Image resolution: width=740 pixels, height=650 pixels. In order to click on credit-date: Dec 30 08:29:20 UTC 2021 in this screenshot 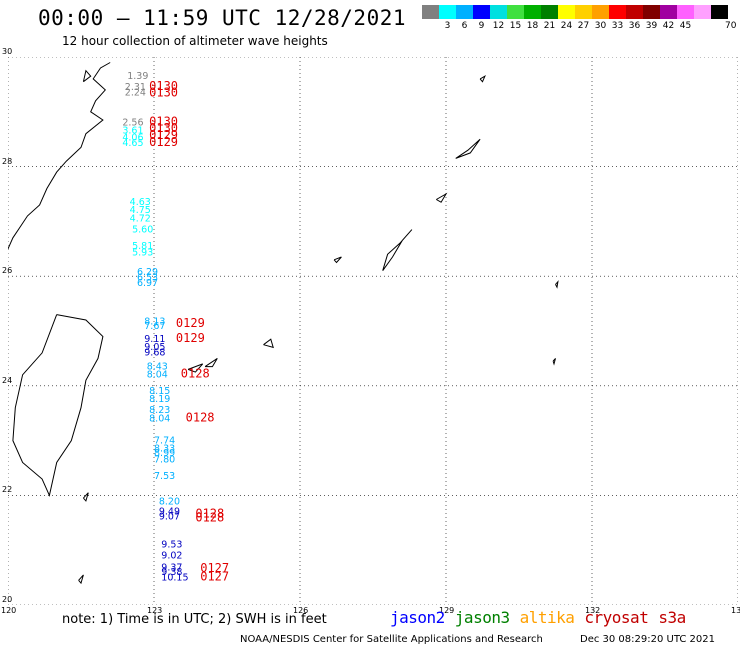, I will do `click(647, 639)`.